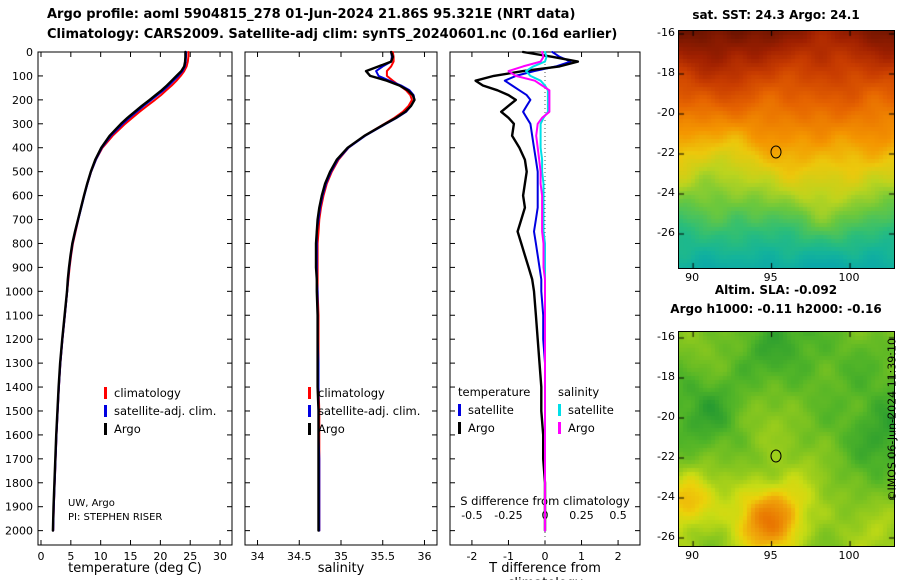 This screenshot has width=900, height=580. What do you see at coordinates (545, 570) in the screenshot?
I see `xlabel-t-difference: T difference from climatology` at bounding box center [545, 570].